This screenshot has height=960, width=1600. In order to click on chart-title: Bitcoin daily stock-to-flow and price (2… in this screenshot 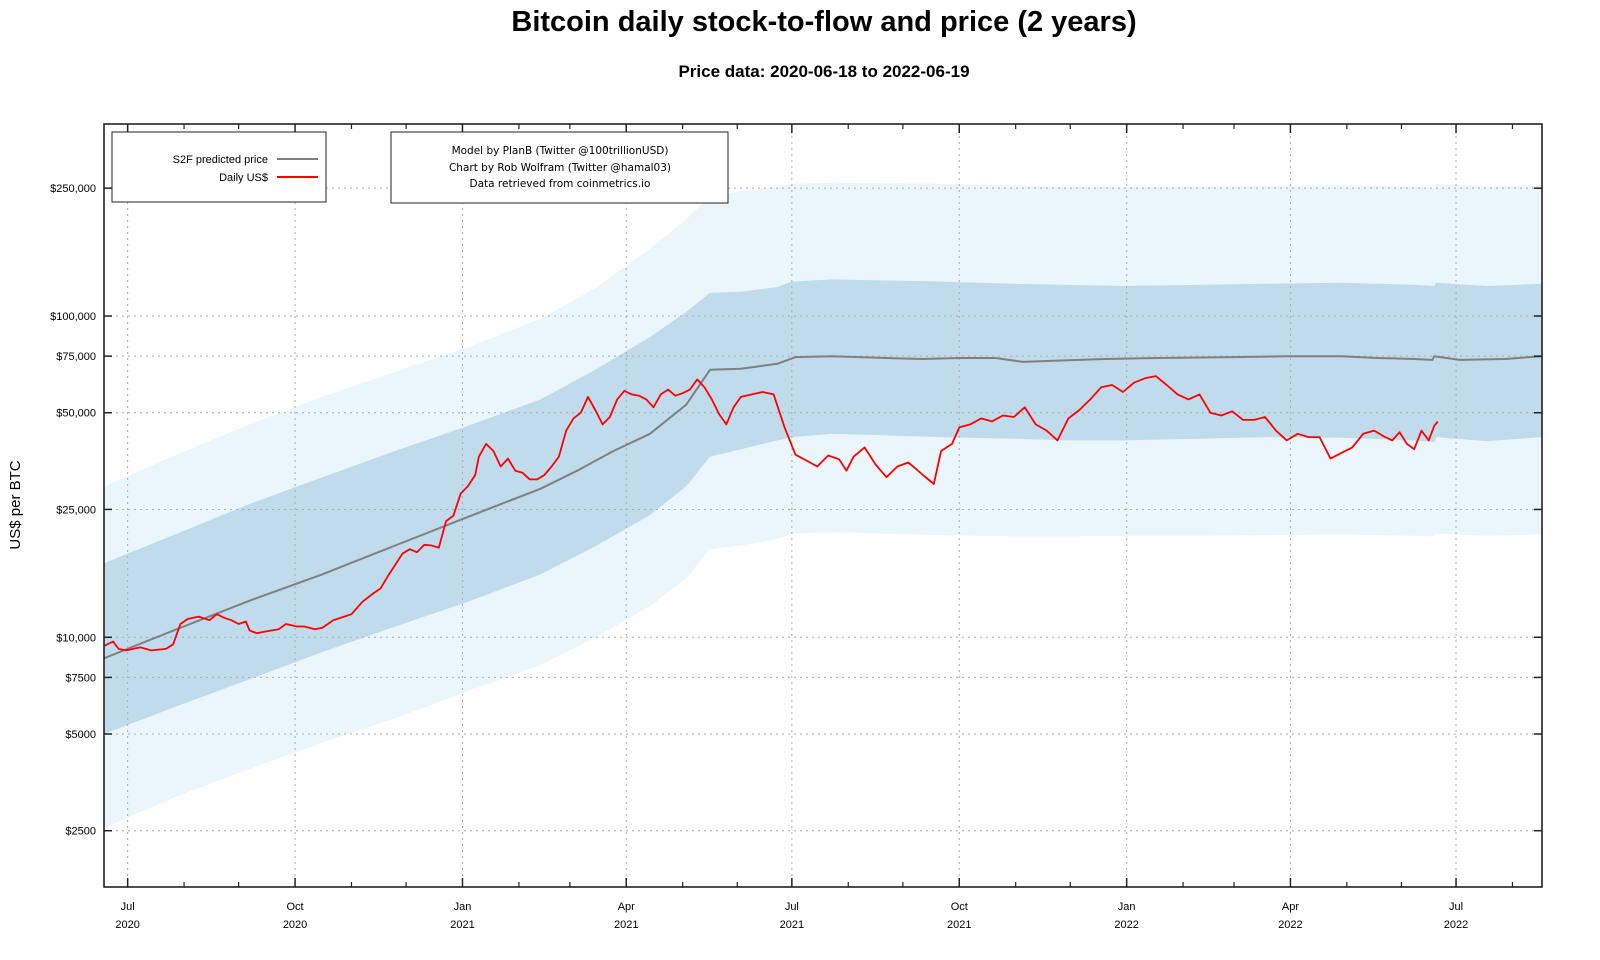, I will do `click(824, 22)`.